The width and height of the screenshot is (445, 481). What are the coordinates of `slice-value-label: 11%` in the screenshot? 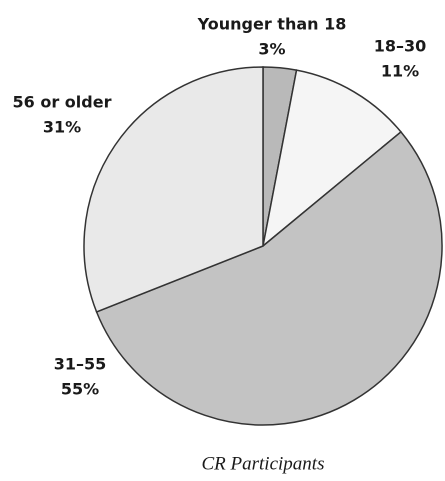 It's located at (400, 71).